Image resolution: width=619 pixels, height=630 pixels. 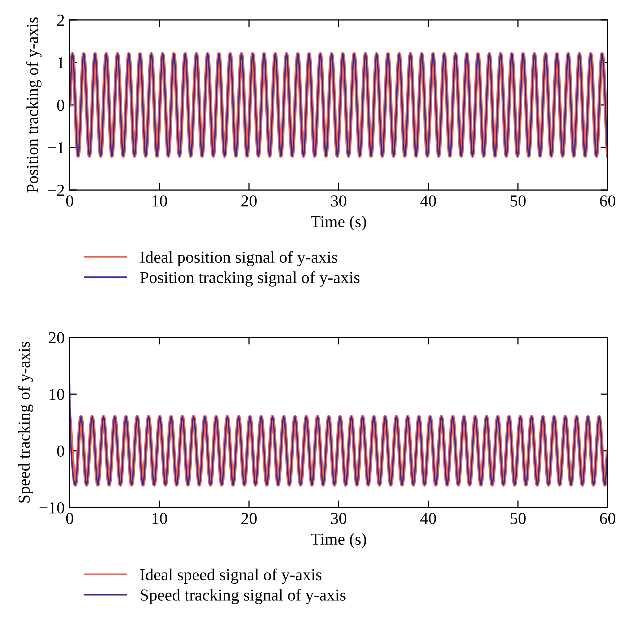 I want to click on legend-label: Ideal position signal of y-axis, so click(x=239, y=259).